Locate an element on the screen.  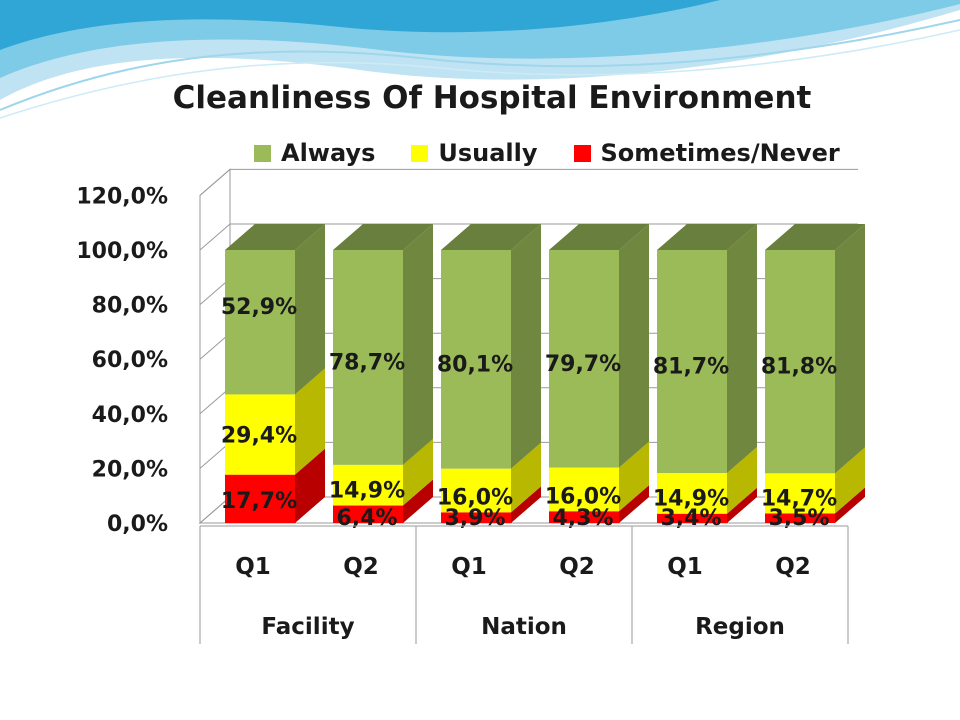
data-label-sometimes-never: 17,7% is located at coordinates (259, 501).